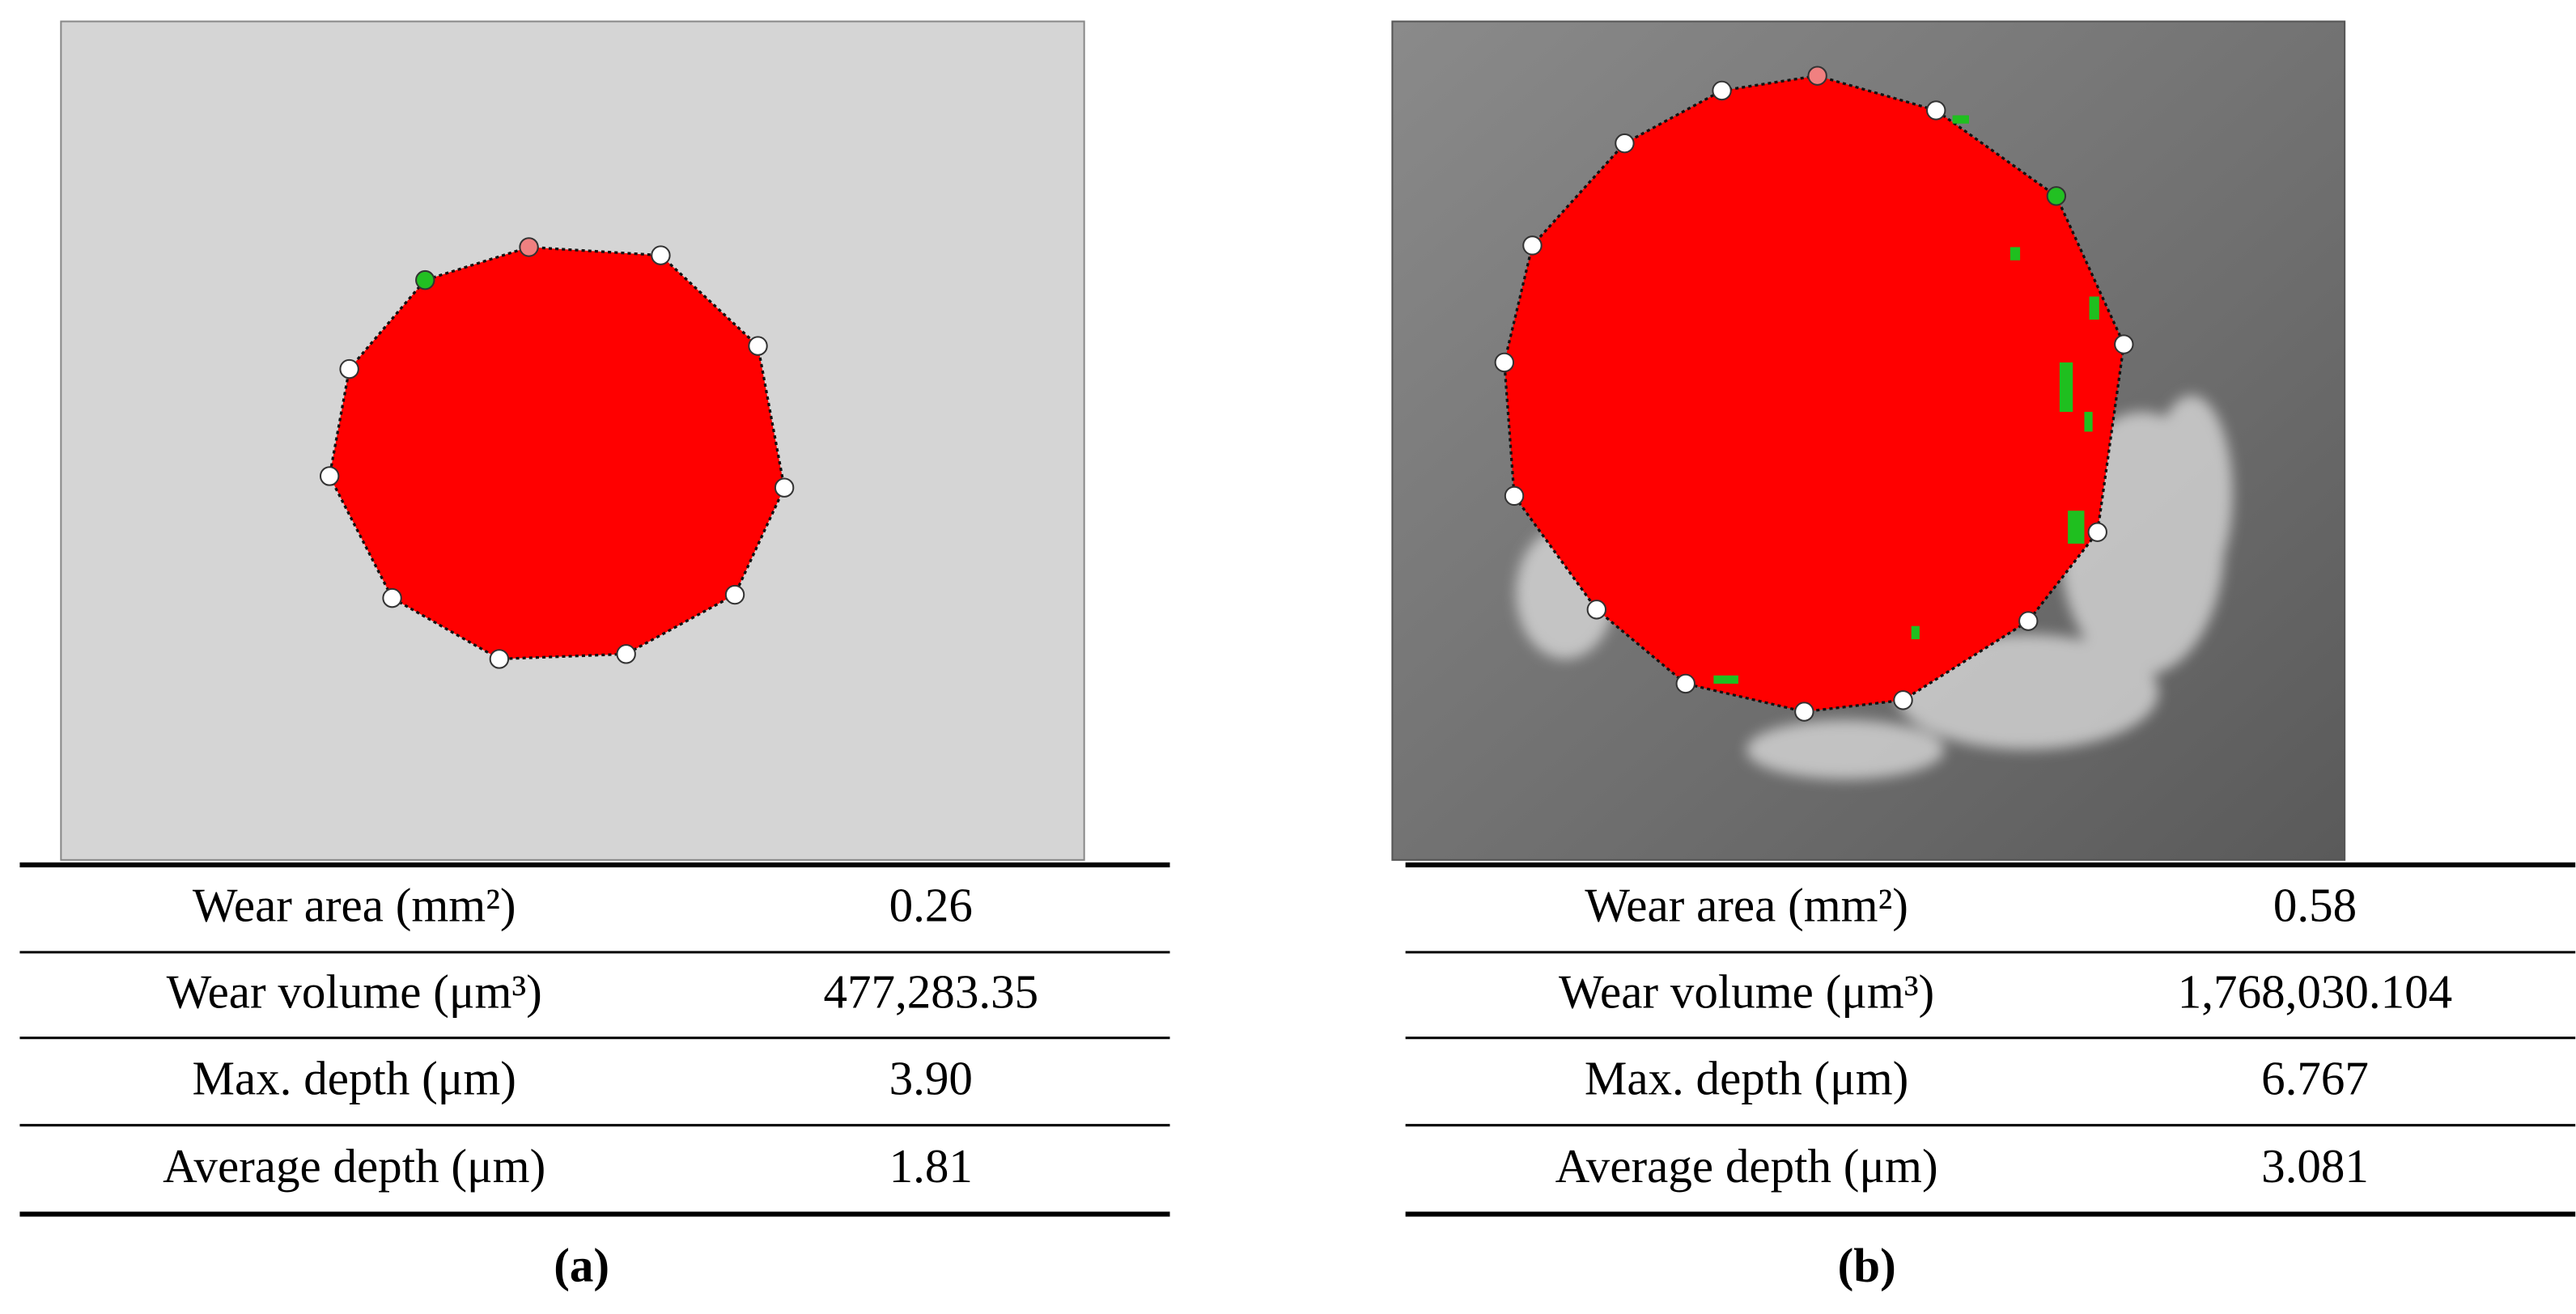 The image size is (2576, 1314). What do you see at coordinates (2315, 904) in the screenshot?
I see `row-value: 0.58` at bounding box center [2315, 904].